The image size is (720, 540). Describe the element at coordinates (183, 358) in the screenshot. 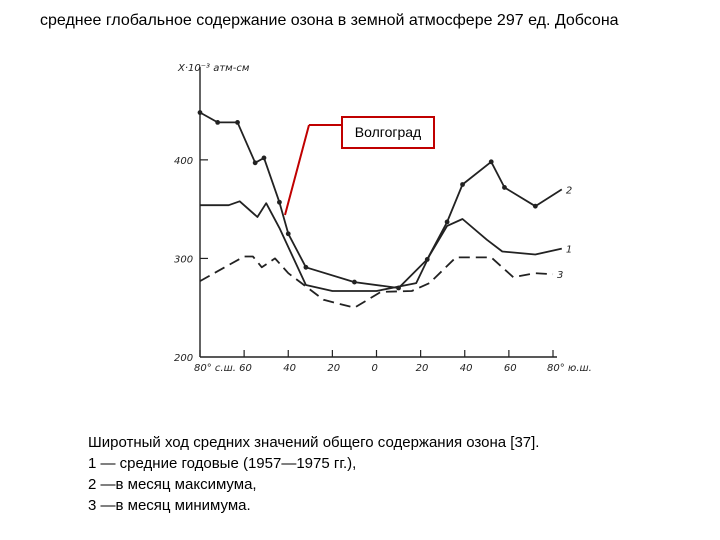

I see `y-tick-label: 200` at that location.